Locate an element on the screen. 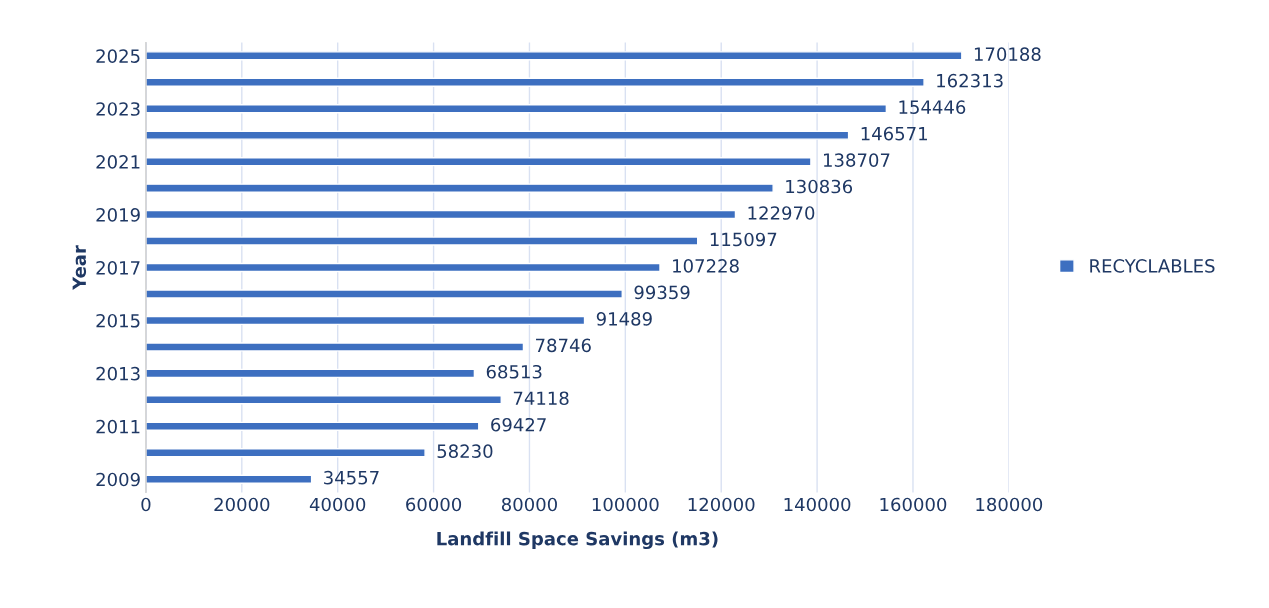 Image resolution: width=1269 pixels, height=608 pixels. y-tick-label: 2023 is located at coordinates (118, 109).